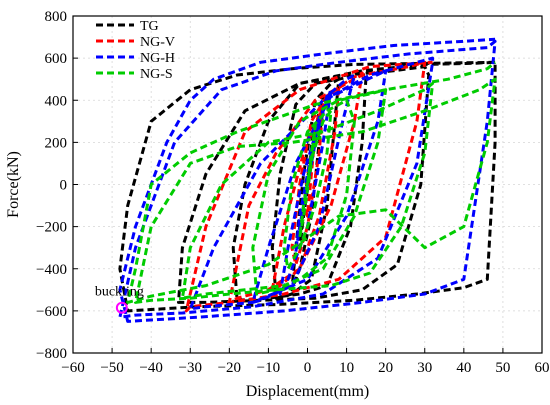 Image resolution: width=550 pixels, height=405 pixels. Describe the element at coordinates (385, 368) in the screenshot. I see `x-tick-label: 20` at that location.